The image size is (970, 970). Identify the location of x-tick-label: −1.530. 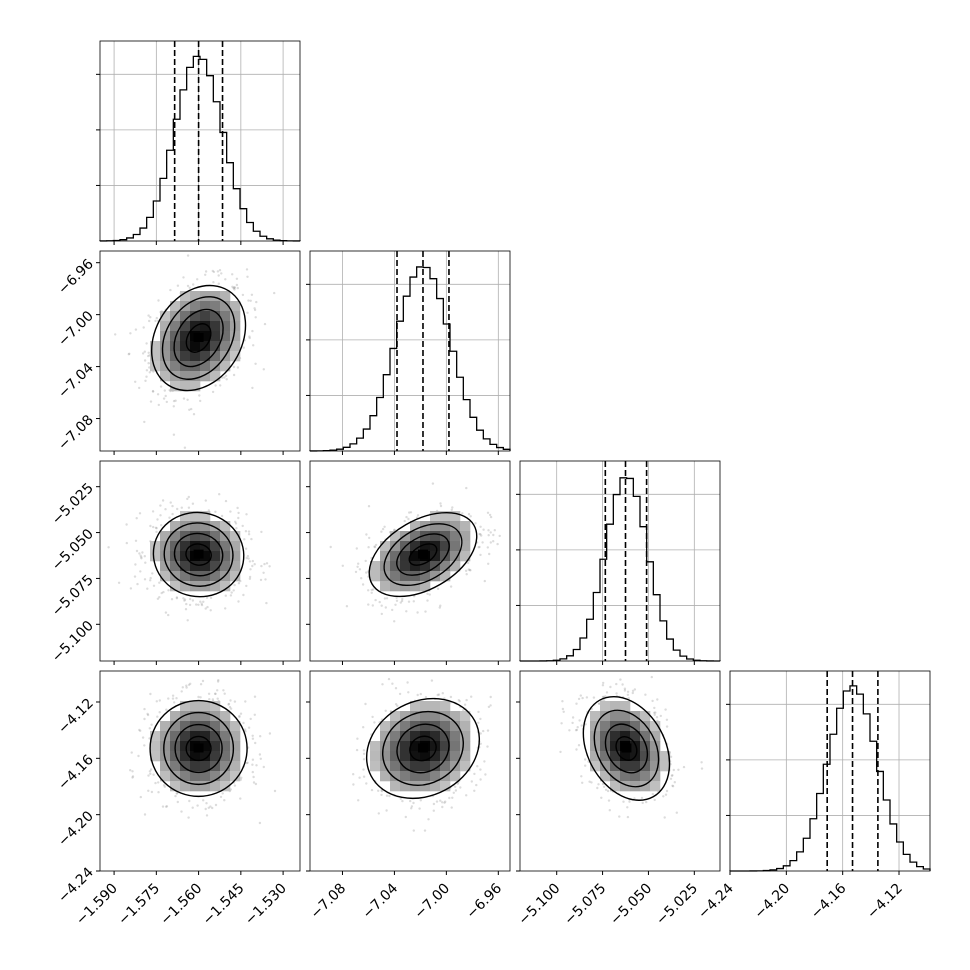
(266, 905).